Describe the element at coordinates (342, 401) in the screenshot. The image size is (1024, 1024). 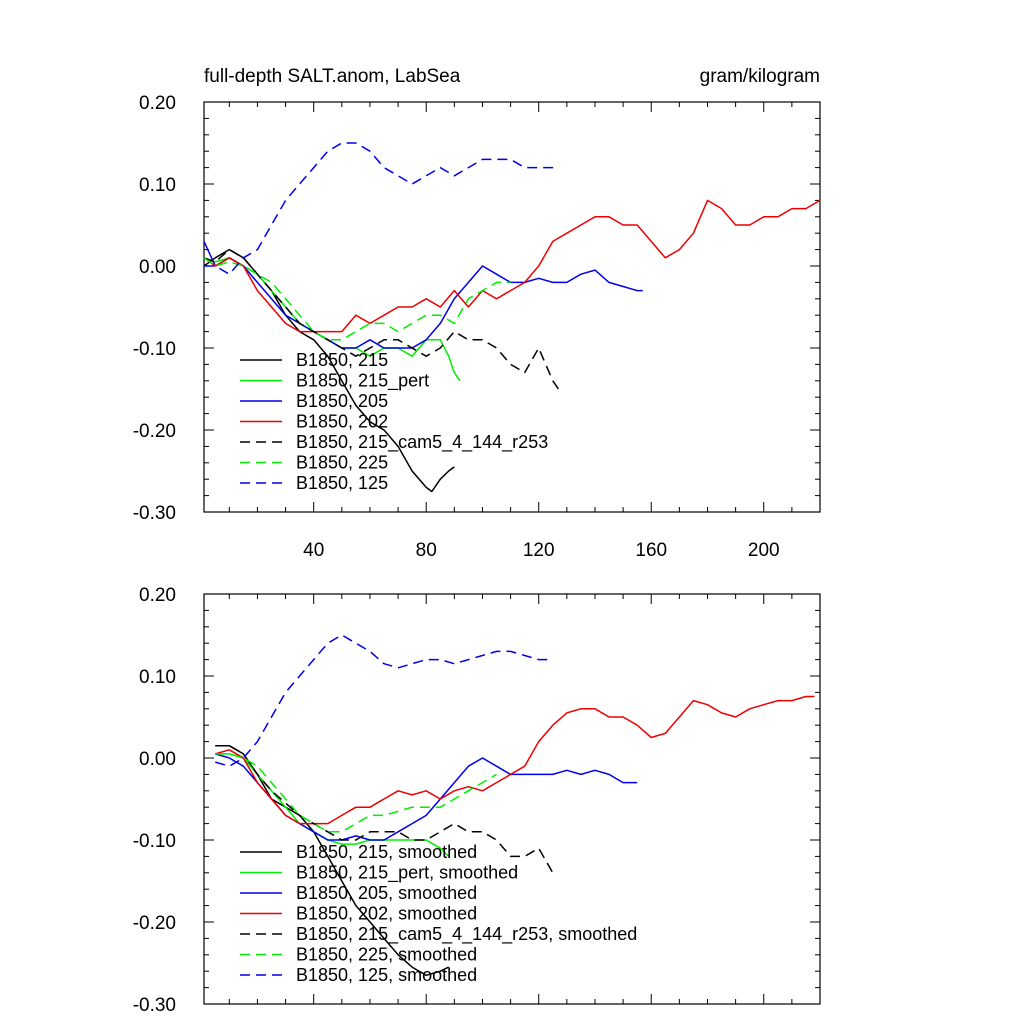
I see `legend-label: B1850, 205` at that location.